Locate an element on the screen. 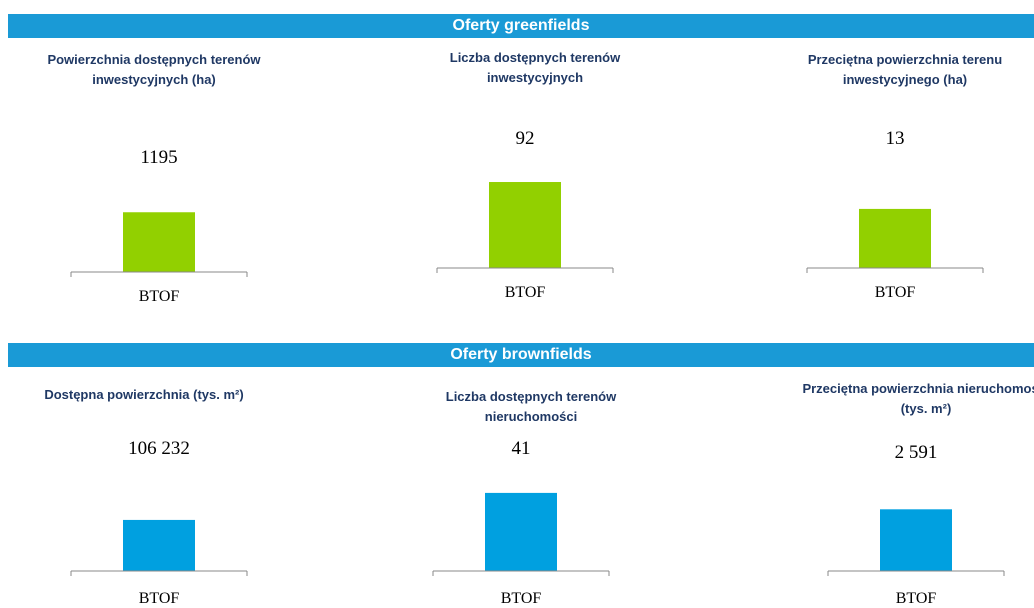 The width and height of the screenshot is (1034, 608). section-header: Oferty brownfields is located at coordinates (521, 355).